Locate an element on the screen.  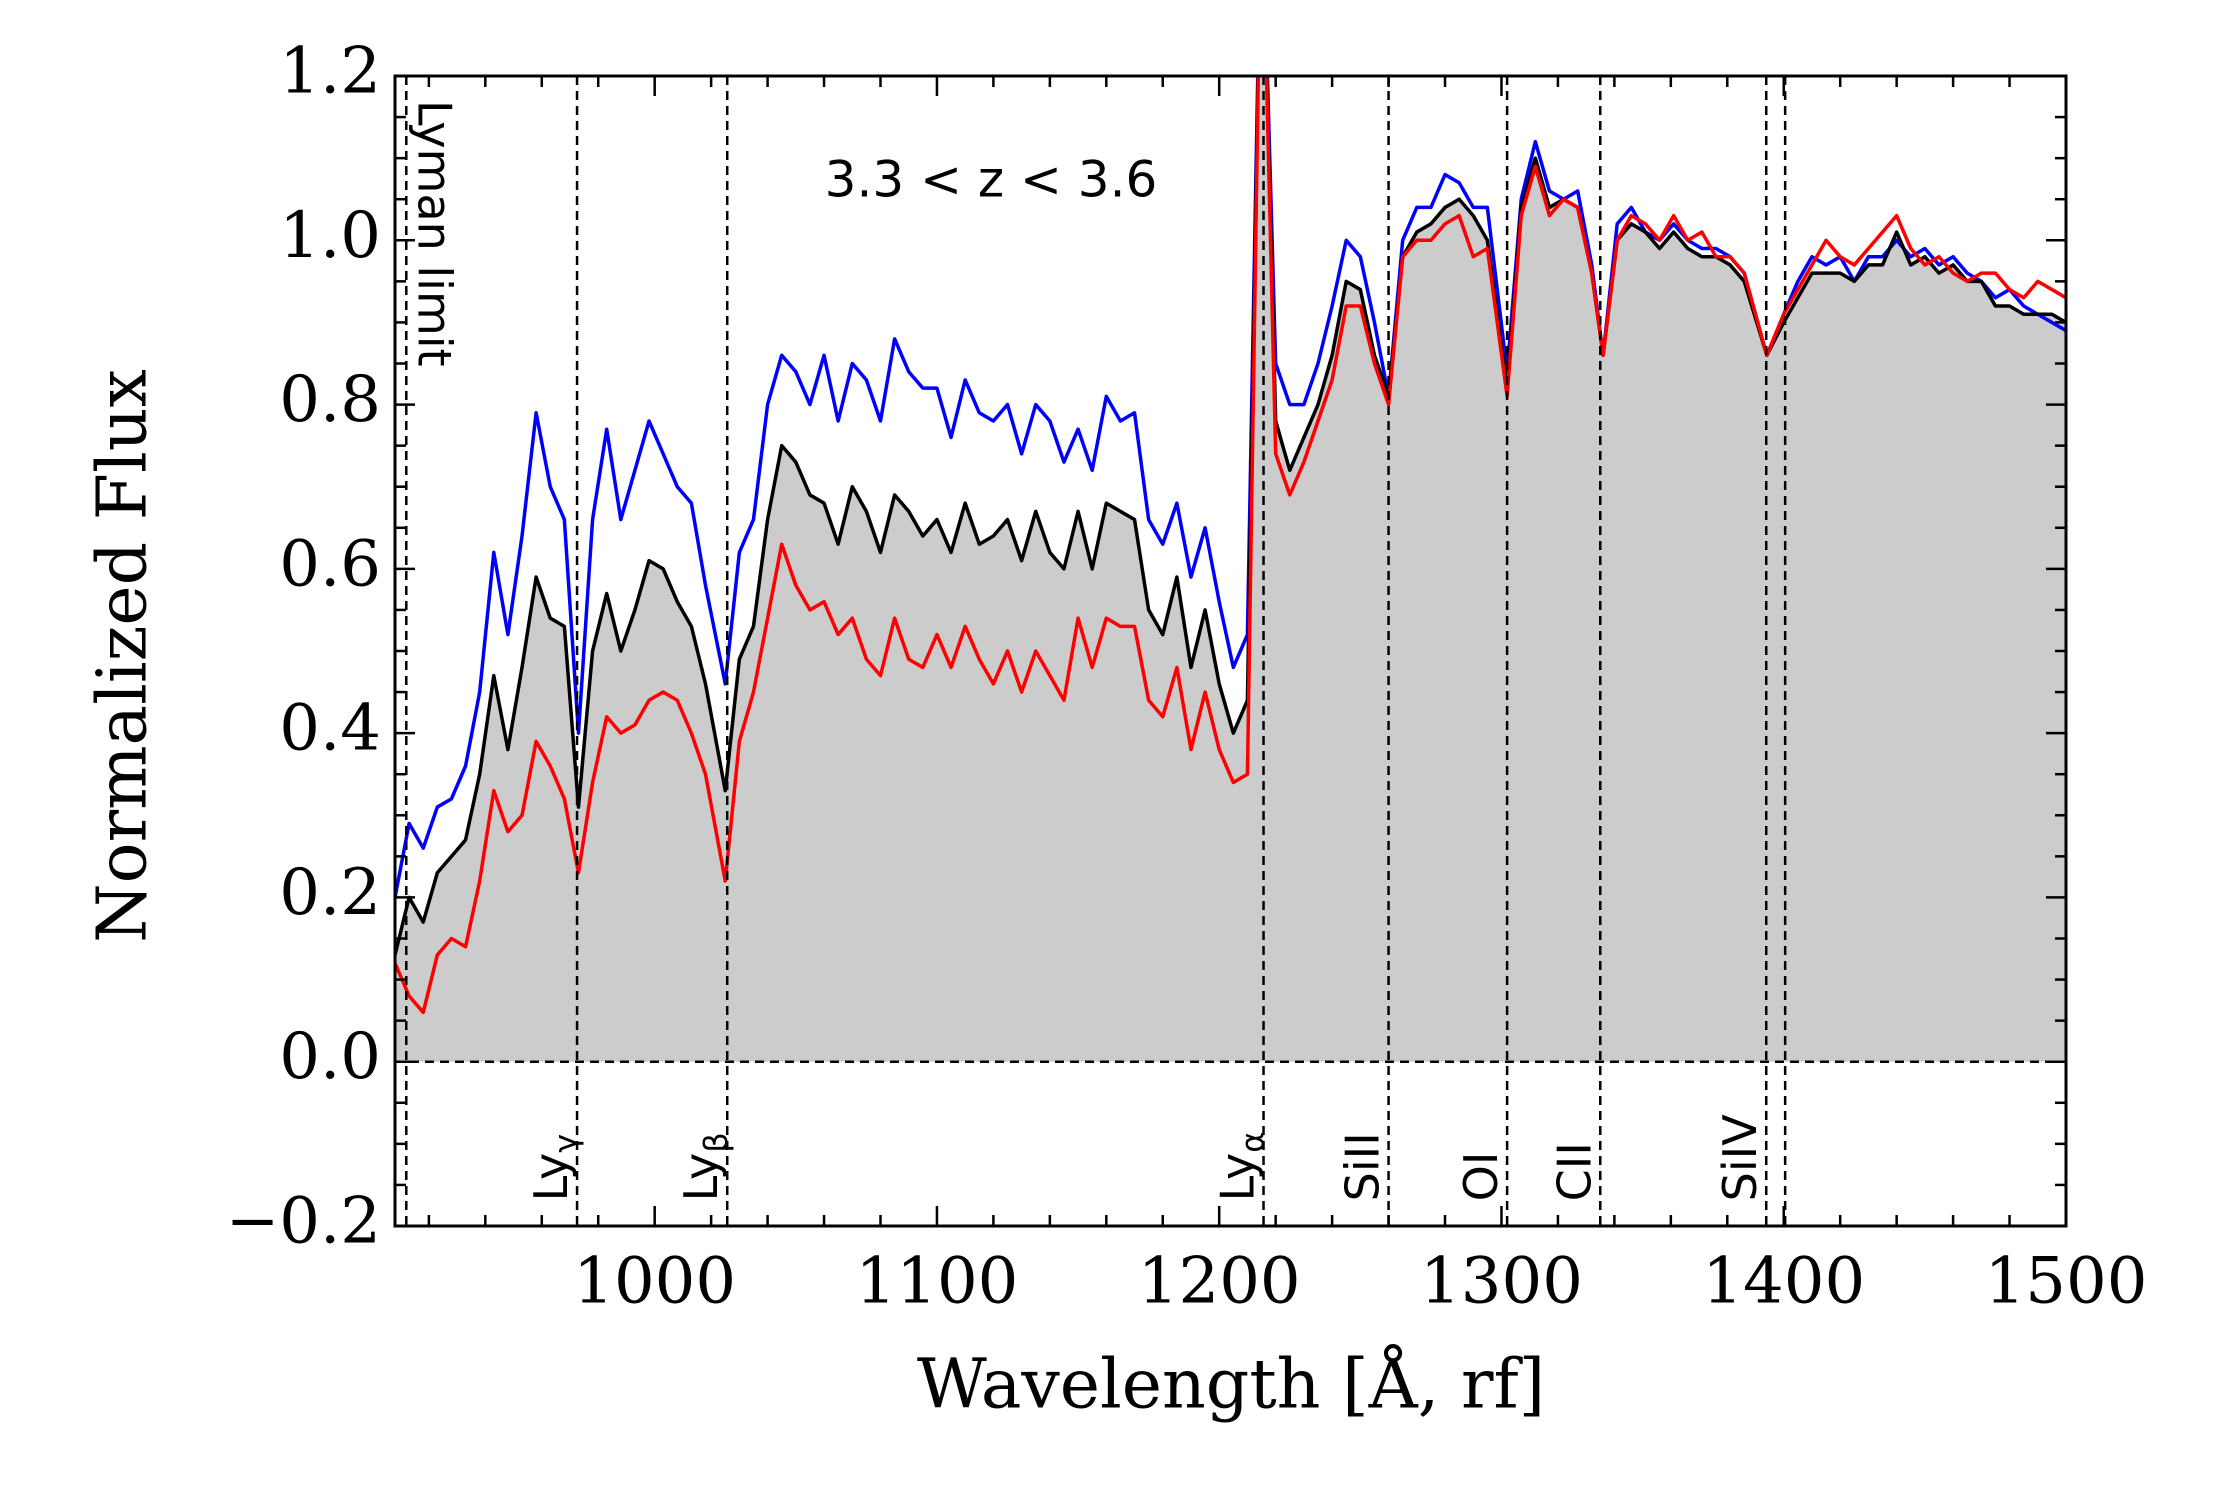
line-label: Lyα is located at coordinates (1241, 1167).